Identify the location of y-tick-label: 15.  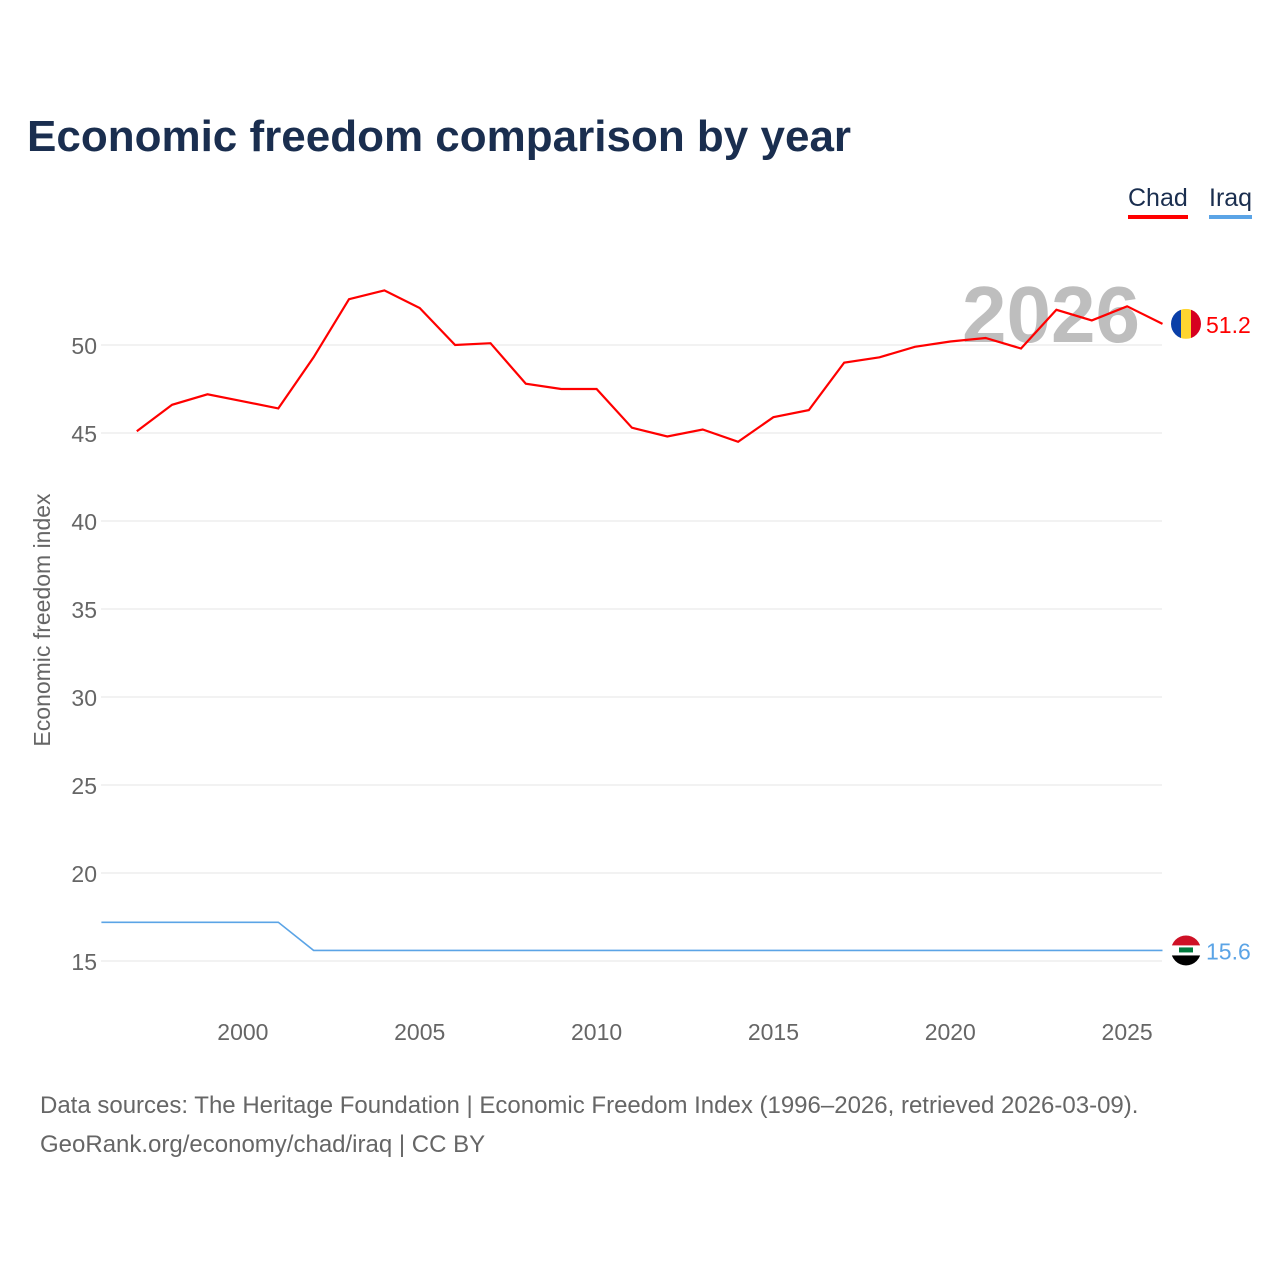
(84, 962).